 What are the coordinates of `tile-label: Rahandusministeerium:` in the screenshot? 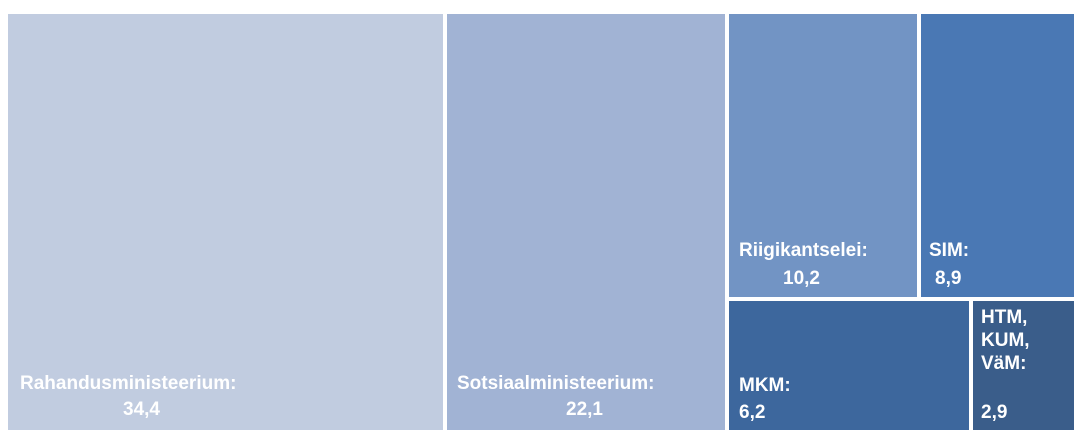 It's located at (128, 383).